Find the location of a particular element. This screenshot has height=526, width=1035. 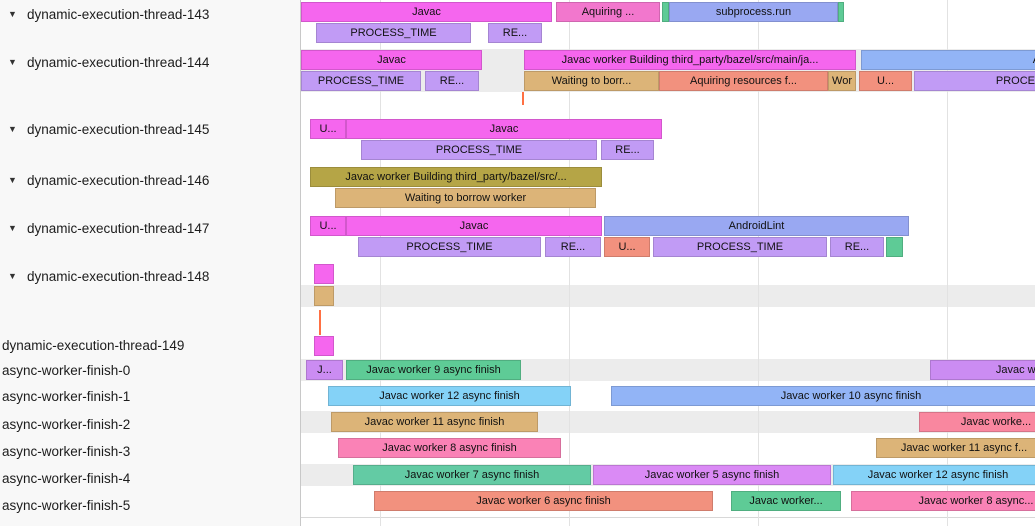

track-name: dynamic-execution-thread-147 is located at coordinates (118, 228).